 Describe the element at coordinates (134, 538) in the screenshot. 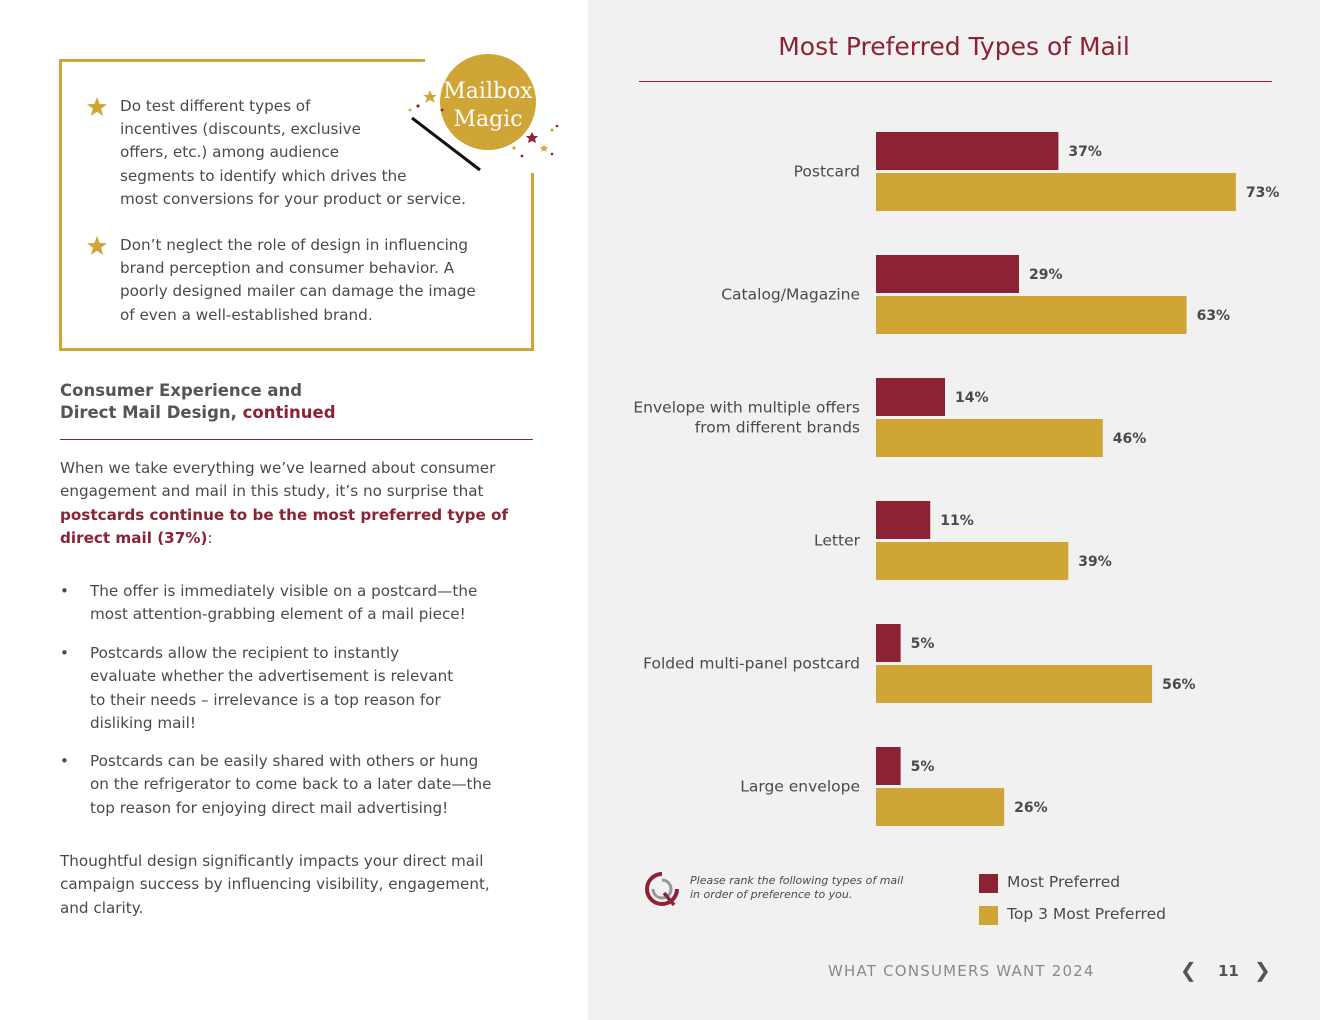

I see `intro-highlight-line: direct mail (37%)` at that location.